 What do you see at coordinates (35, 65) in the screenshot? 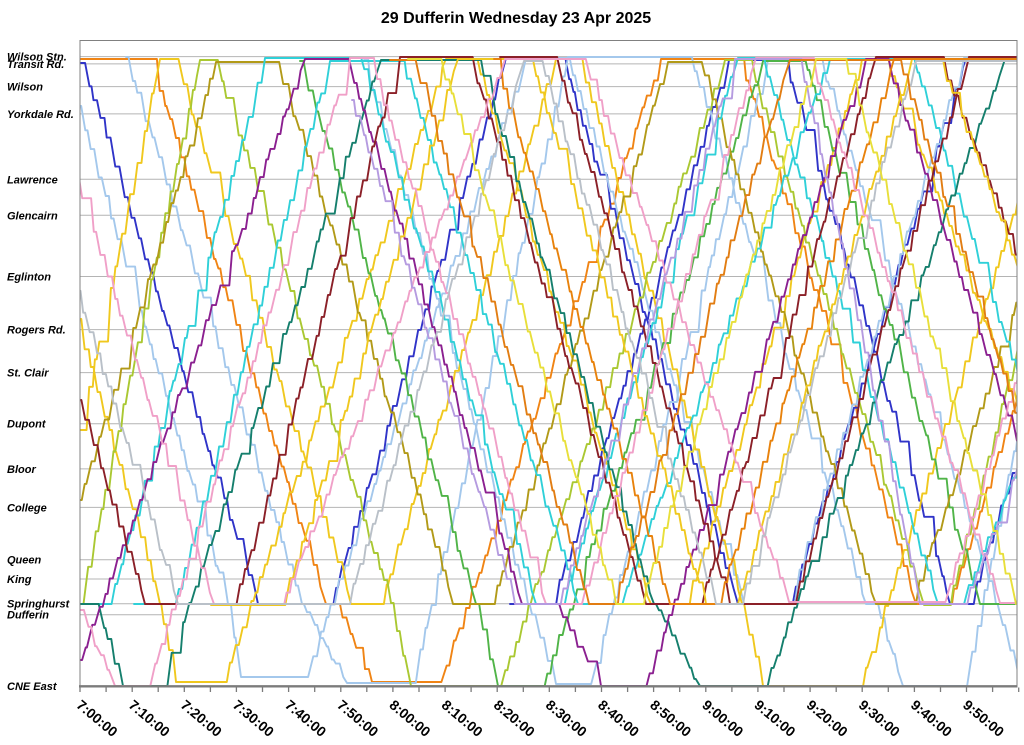
I see `svg-text: Transit Rd.` at bounding box center [35, 65].